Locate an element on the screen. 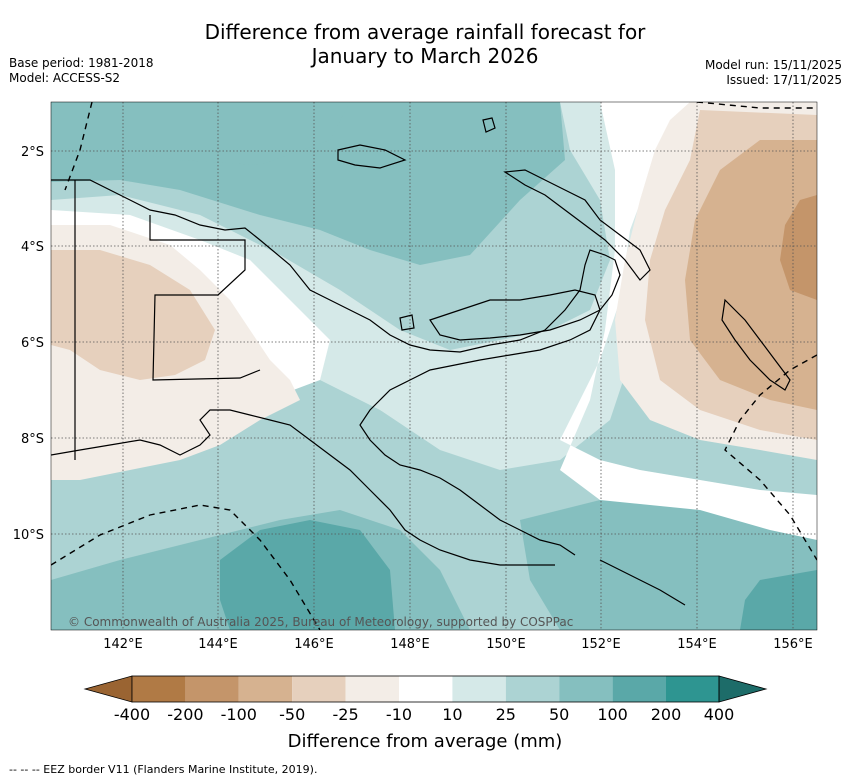 This screenshot has width=850, height=781. eez-east is located at coordinates (770, 457).